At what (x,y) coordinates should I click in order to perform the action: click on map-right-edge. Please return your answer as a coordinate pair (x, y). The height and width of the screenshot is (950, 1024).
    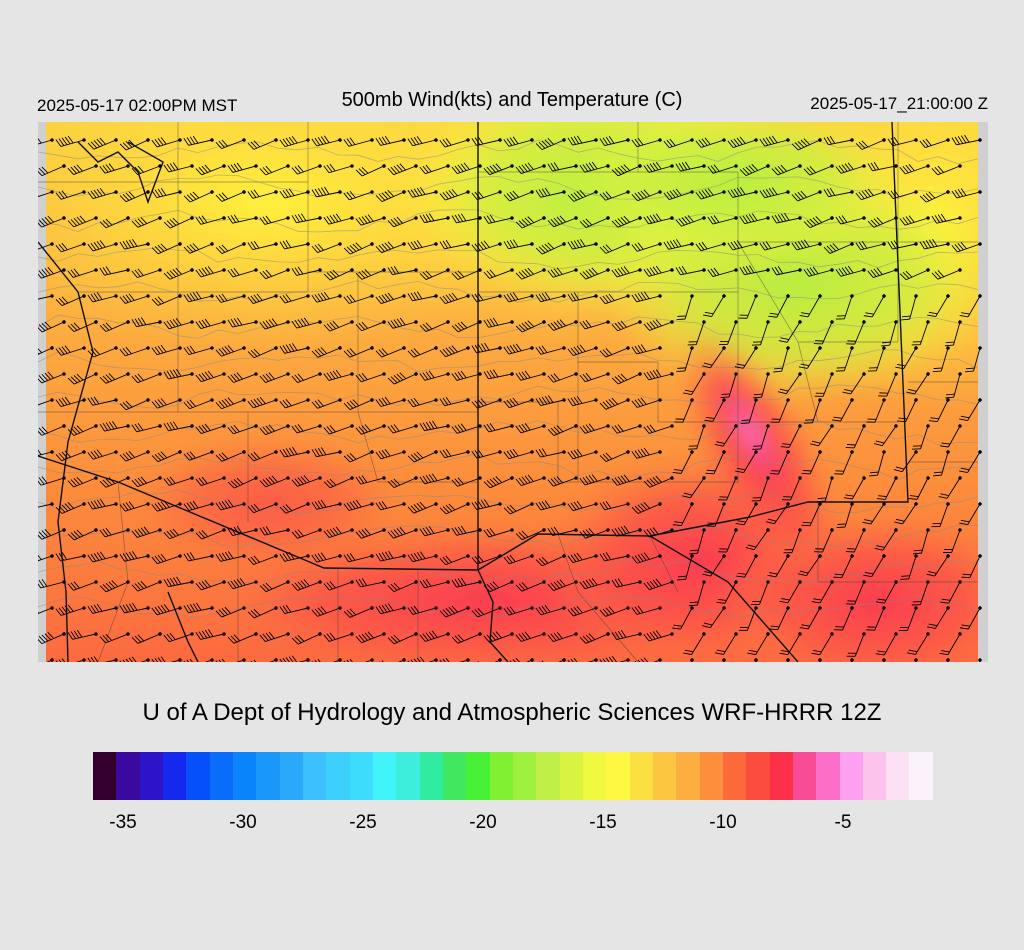
    Looking at the image, I should click on (983, 392).